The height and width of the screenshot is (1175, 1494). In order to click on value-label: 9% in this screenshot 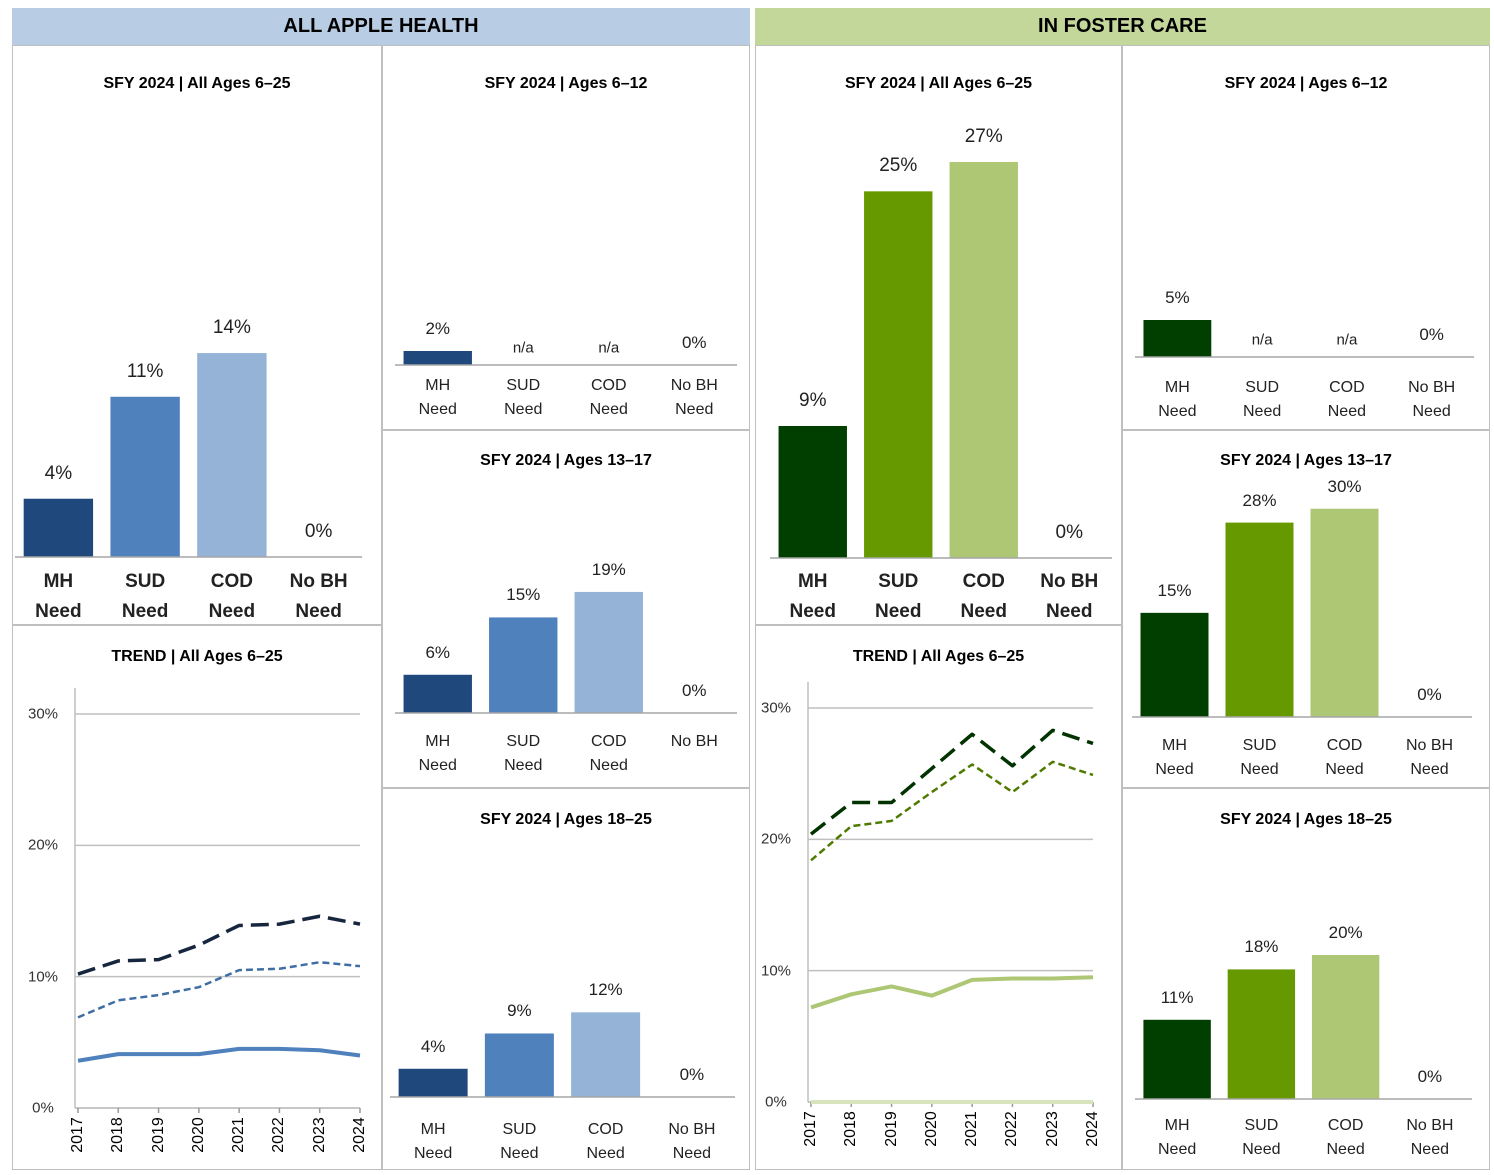, I will do `click(813, 400)`.